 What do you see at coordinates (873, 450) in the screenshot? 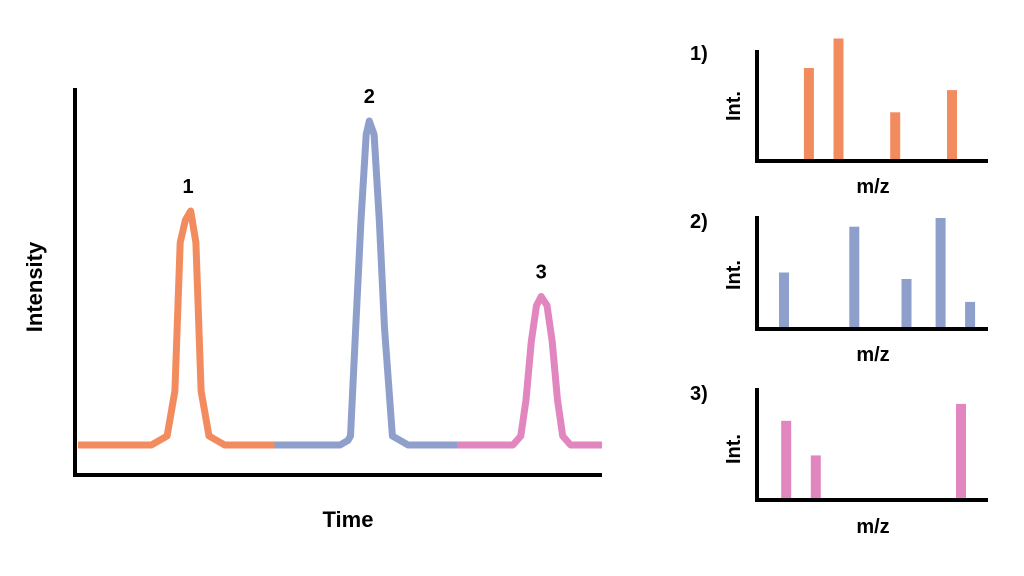
I see `spectrum-3-bars` at bounding box center [873, 450].